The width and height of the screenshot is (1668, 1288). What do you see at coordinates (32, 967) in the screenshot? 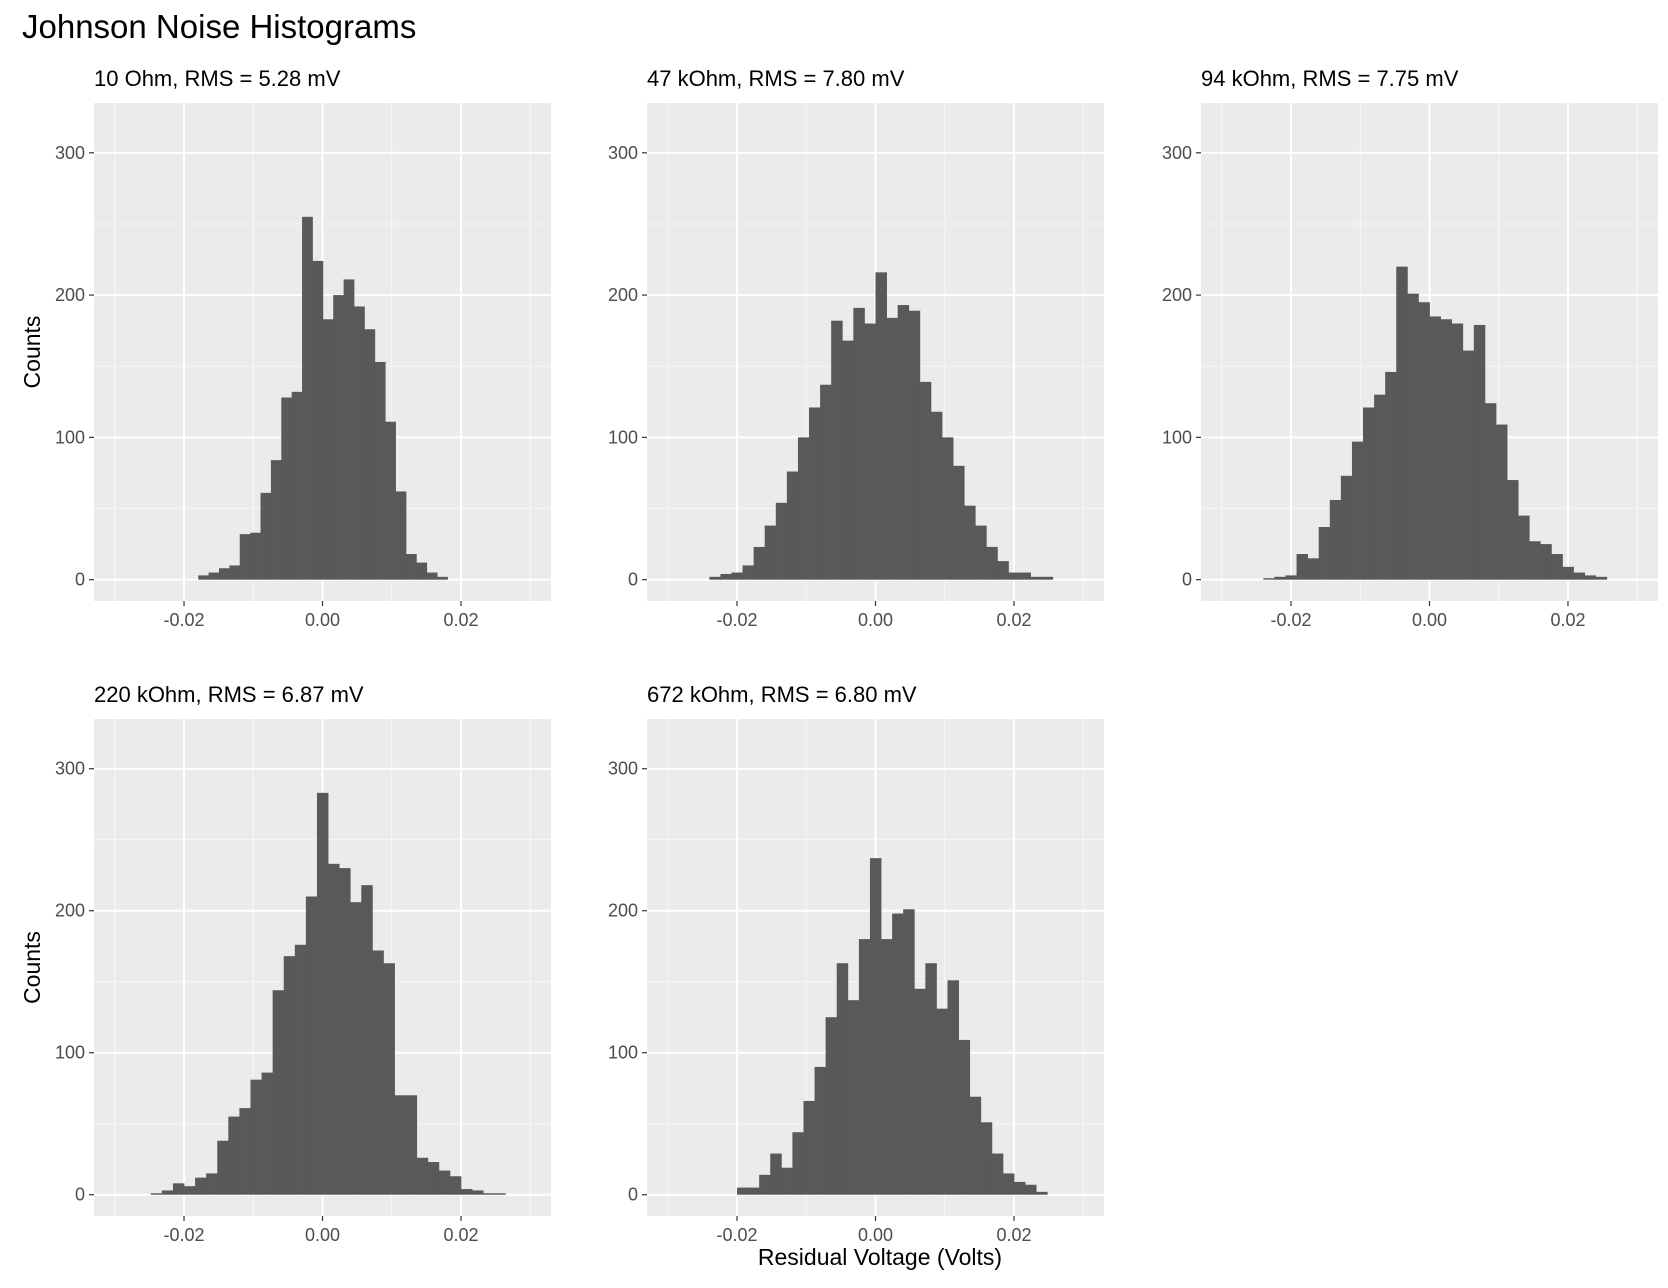
I see `y-axis-label: Counts` at bounding box center [32, 967].